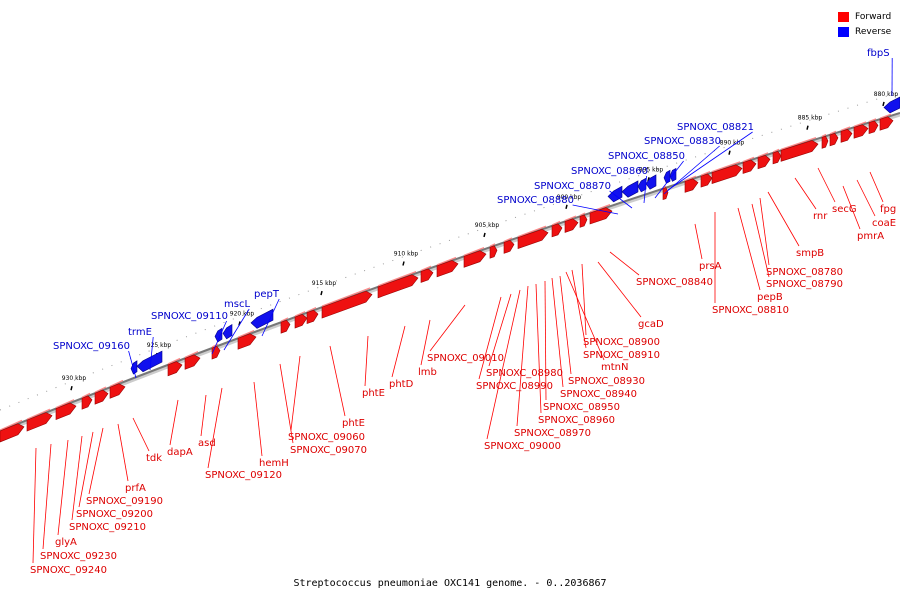 This screenshot has height=600, width=900. I want to click on tick-label: 915 kbp, so click(324, 283).